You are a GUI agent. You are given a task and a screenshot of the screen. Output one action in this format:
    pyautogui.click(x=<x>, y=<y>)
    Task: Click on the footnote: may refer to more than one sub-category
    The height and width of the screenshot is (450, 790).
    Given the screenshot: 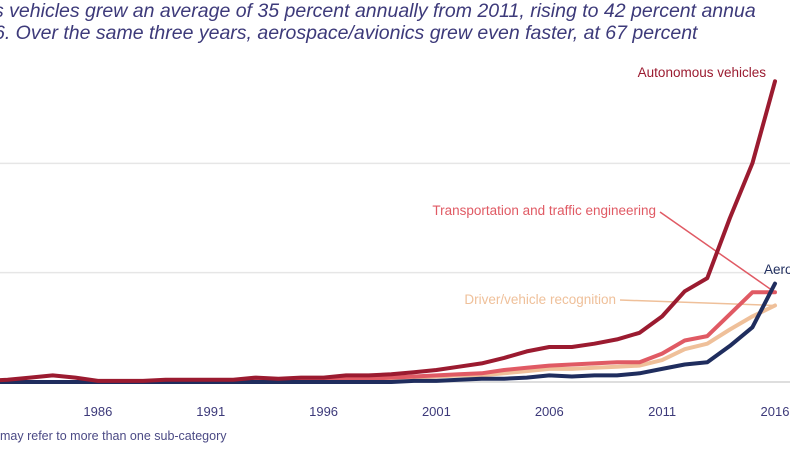 What is the action you would take?
    pyautogui.click(x=113, y=436)
    